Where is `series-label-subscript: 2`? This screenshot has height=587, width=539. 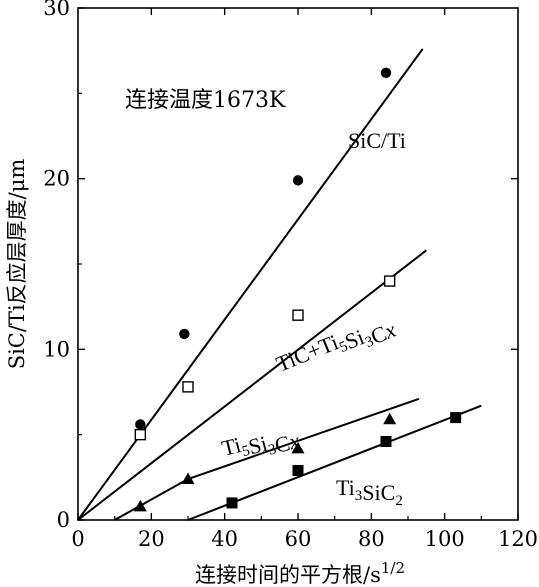
series-label-subscript: 2 is located at coordinates (399, 501).